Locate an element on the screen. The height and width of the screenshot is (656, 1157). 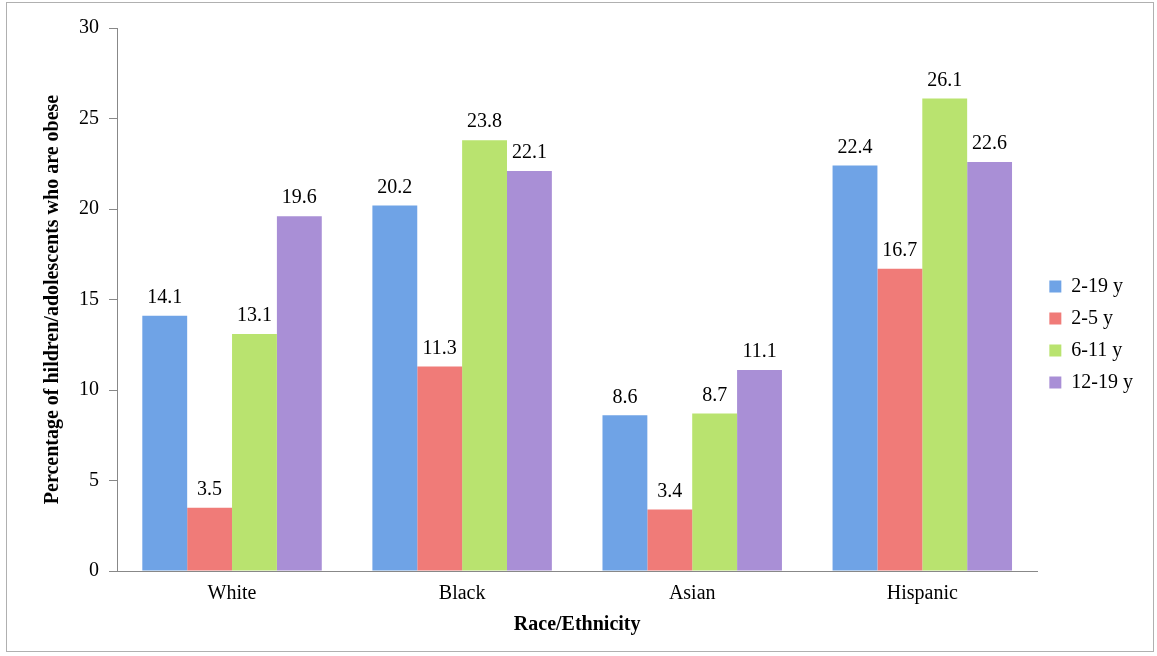
data-label: 22.4 is located at coordinates (855, 145).